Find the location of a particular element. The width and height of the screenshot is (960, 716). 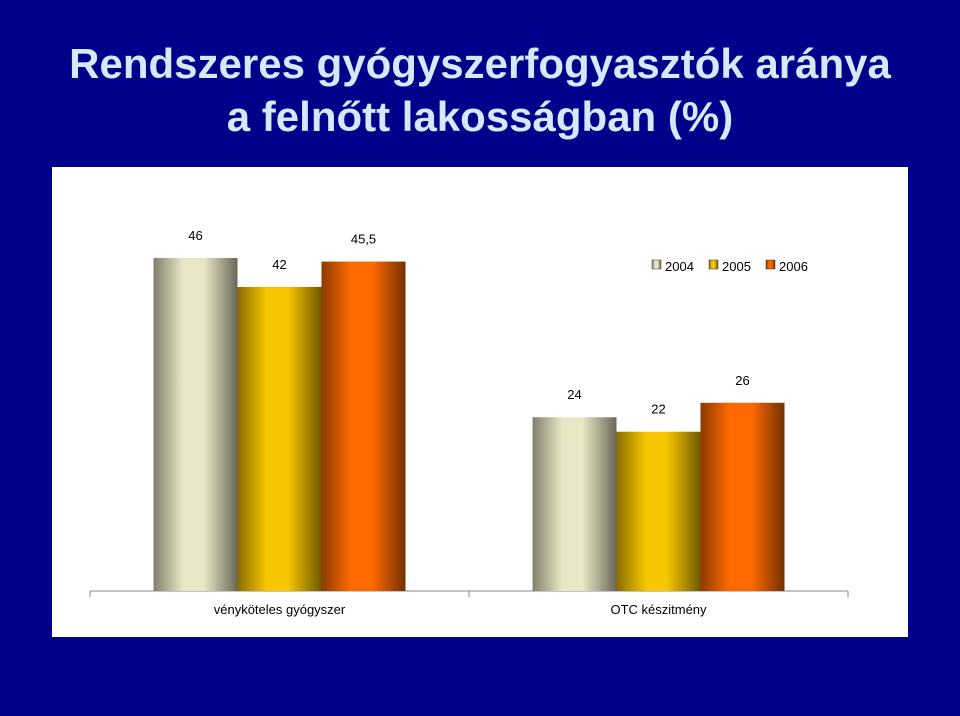

data-label: 42 is located at coordinates (279, 264).